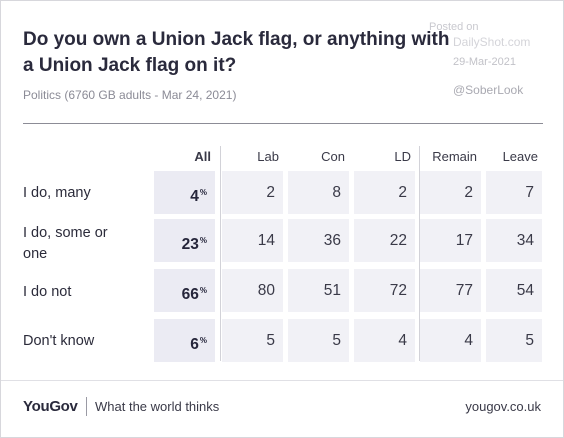 The image size is (564, 438). I want to click on column-header-ld: LD, so click(402, 156).